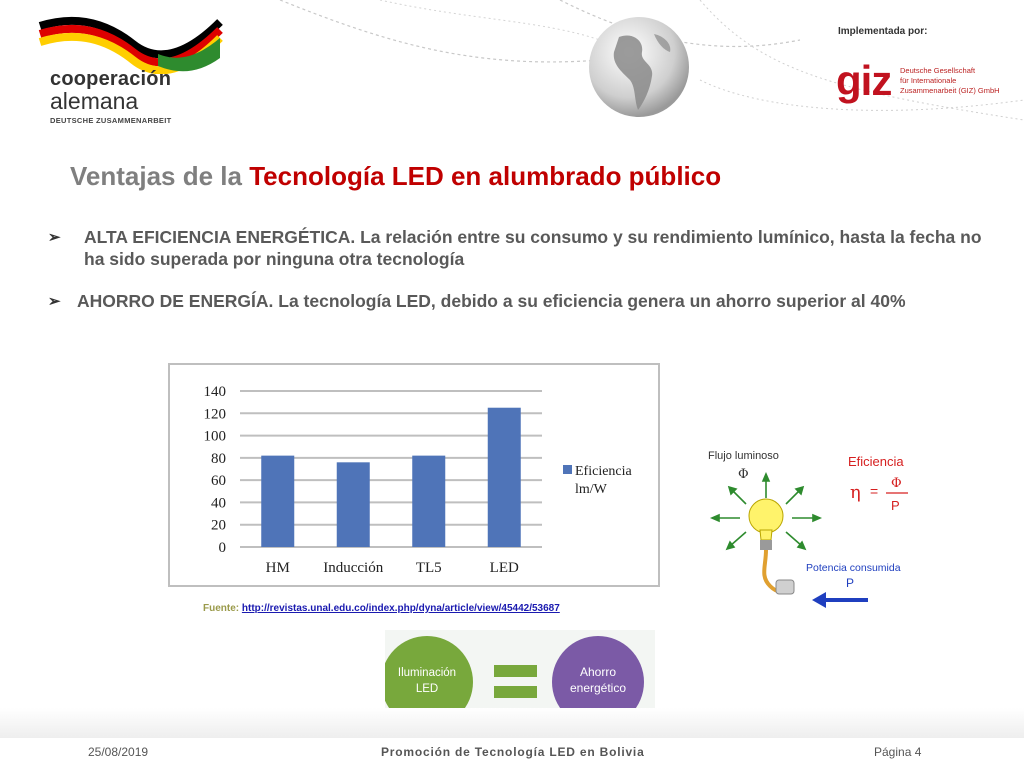 This screenshot has width=1024, height=768. Describe the element at coordinates (130, 45) in the screenshot. I see `flag-ribbon-icon` at that location.